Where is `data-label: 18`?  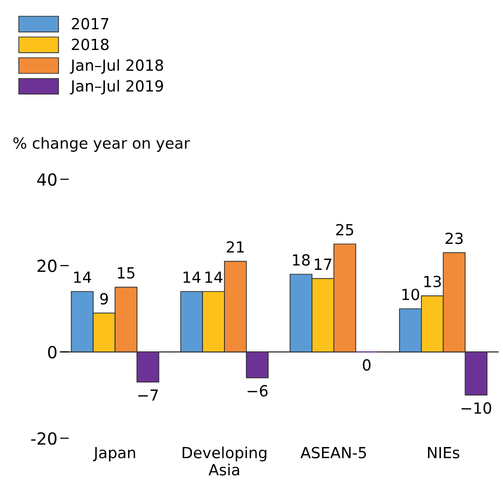
data-label: 18 is located at coordinates (301, 260).